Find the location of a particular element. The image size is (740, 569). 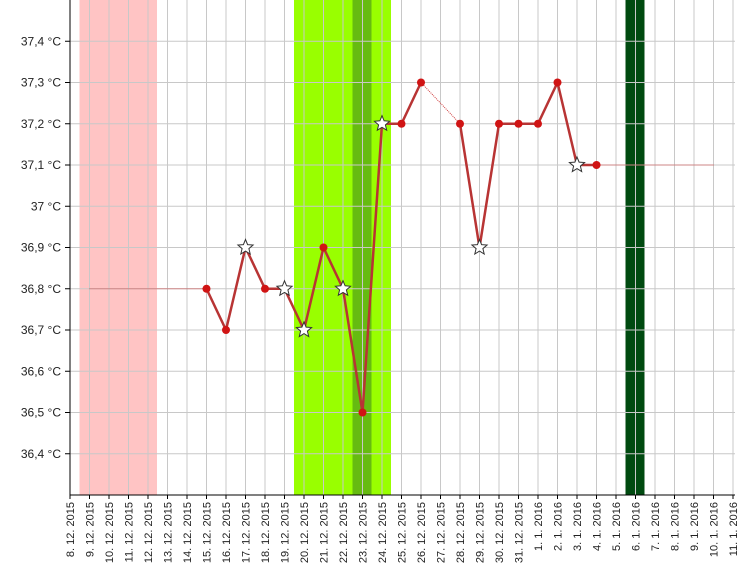

x-tick-label: 21. 12. 2015 is located at coordinates (325, 532).